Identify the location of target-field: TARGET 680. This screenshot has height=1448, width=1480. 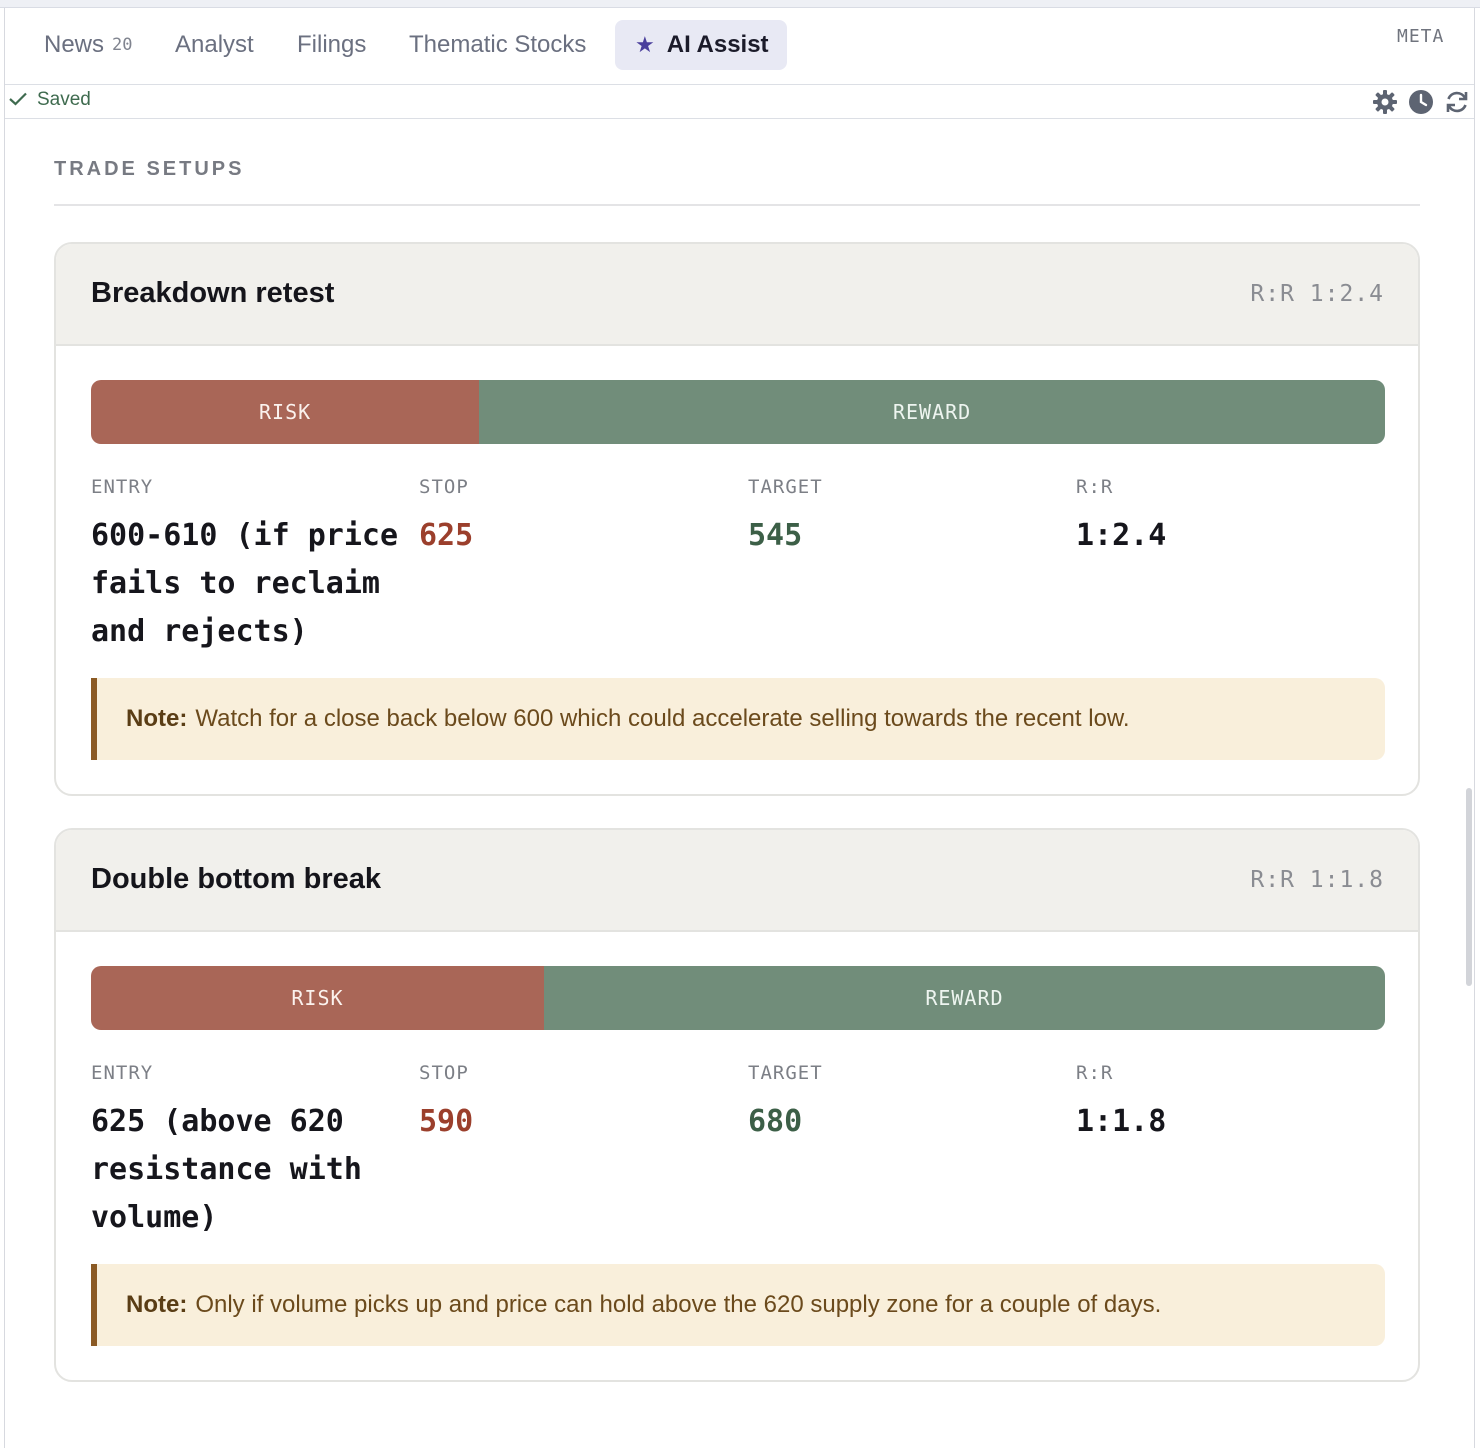
(908, 1104).